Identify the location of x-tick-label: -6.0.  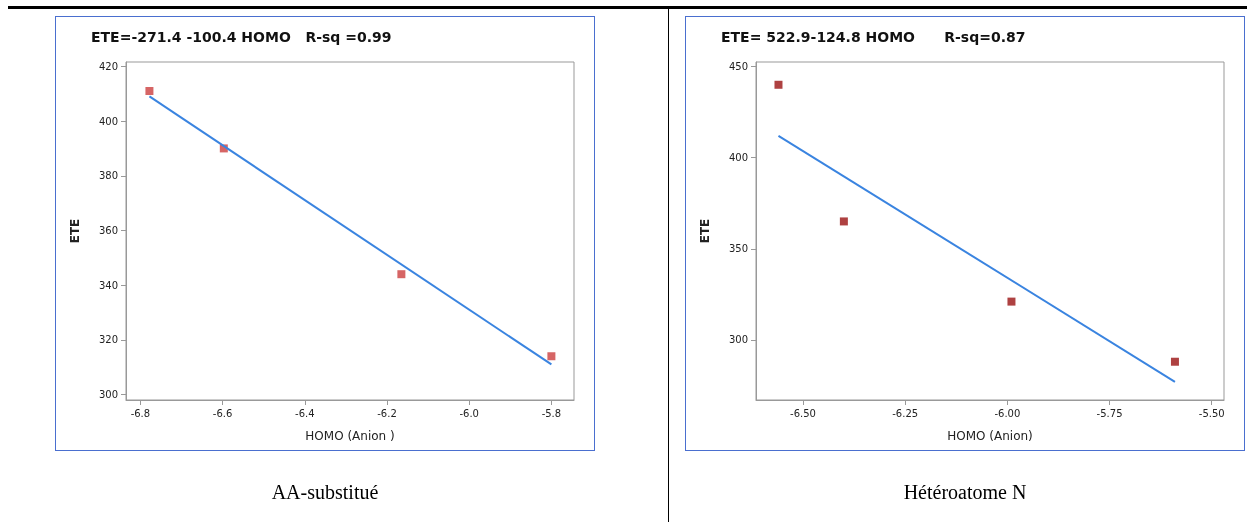
(469, 413).